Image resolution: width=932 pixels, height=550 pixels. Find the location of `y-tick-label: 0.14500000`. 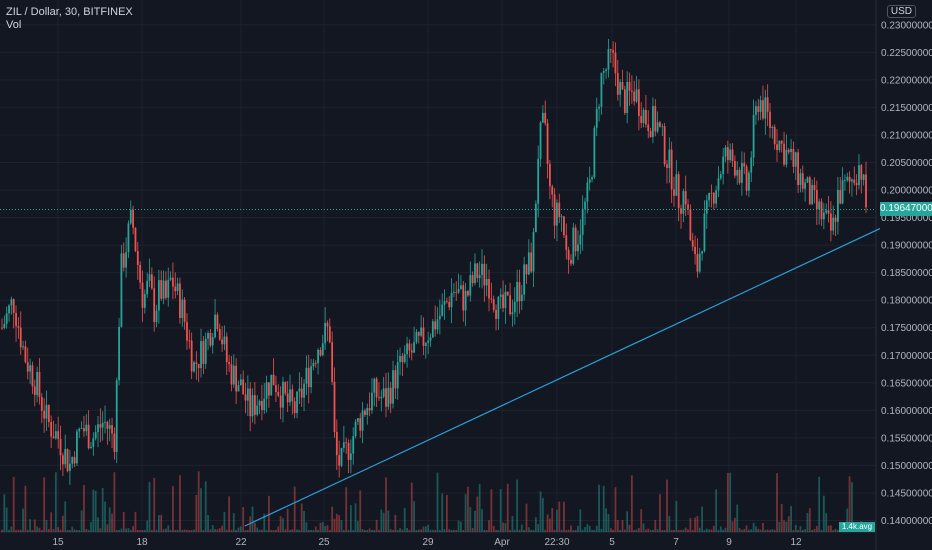

y-tick-label: 0.14500000 is located at coordinates (906, 493).